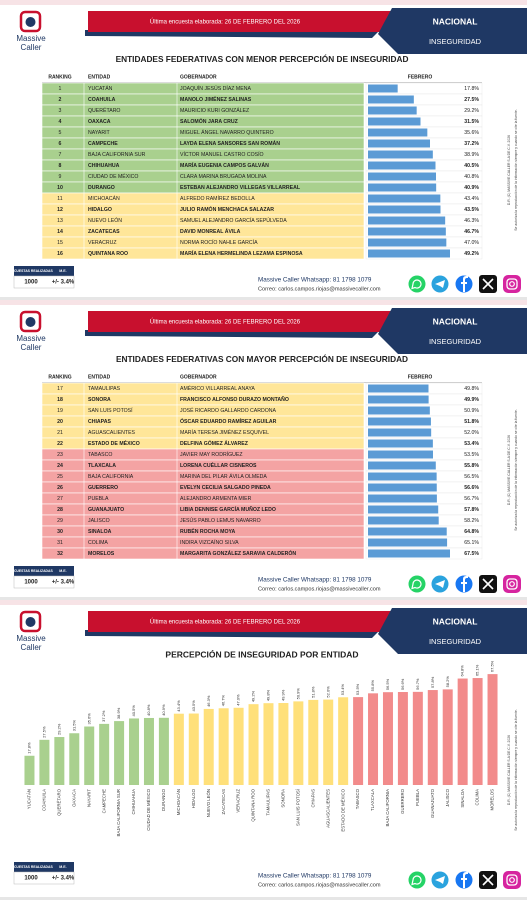 The width and height of the screenshot is (527, 900). I want to click on state: CHIHUAHUA, so click(104, 166).